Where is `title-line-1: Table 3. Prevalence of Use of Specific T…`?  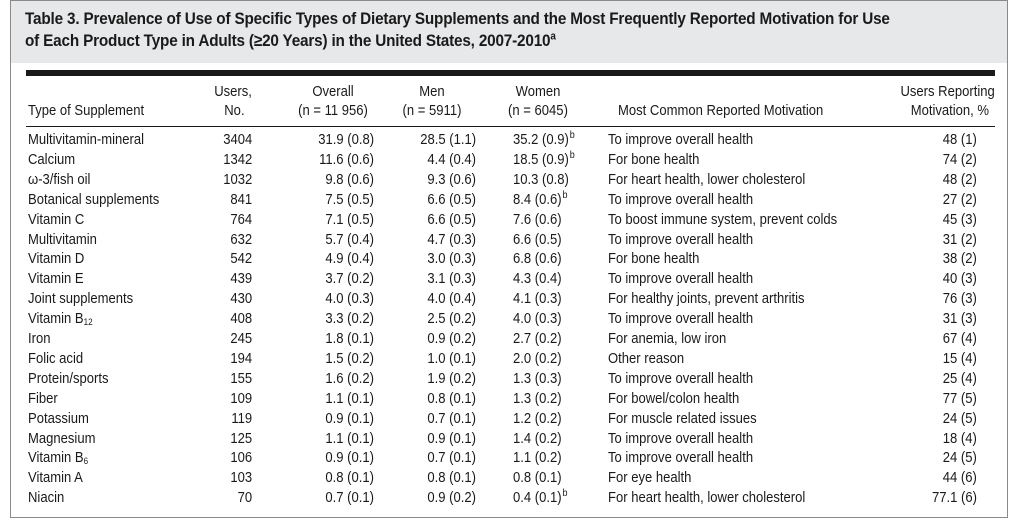
title-line-1: Table 3. Prevalence of Use of Specific T… is located at coordinates (457, 18).